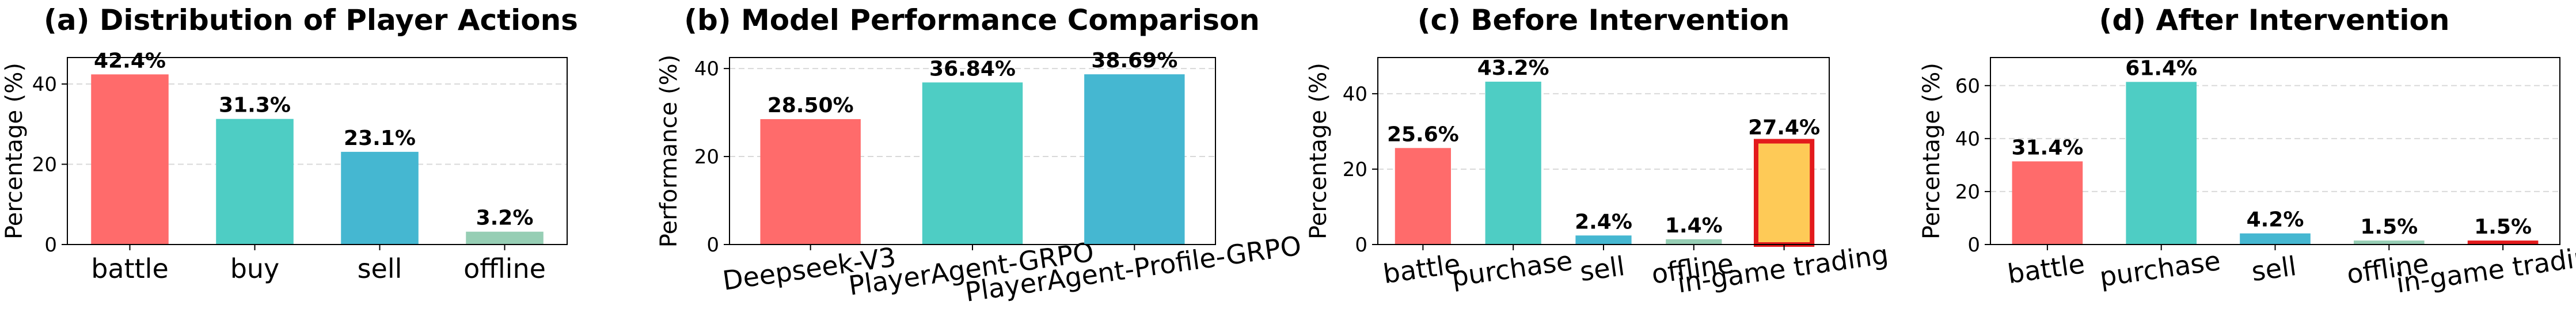 The image size is (2576, 336). Describe the element at coordinates (669, 151) in the screenshot. I see `y-axis-label: Performance (%)` at that location.